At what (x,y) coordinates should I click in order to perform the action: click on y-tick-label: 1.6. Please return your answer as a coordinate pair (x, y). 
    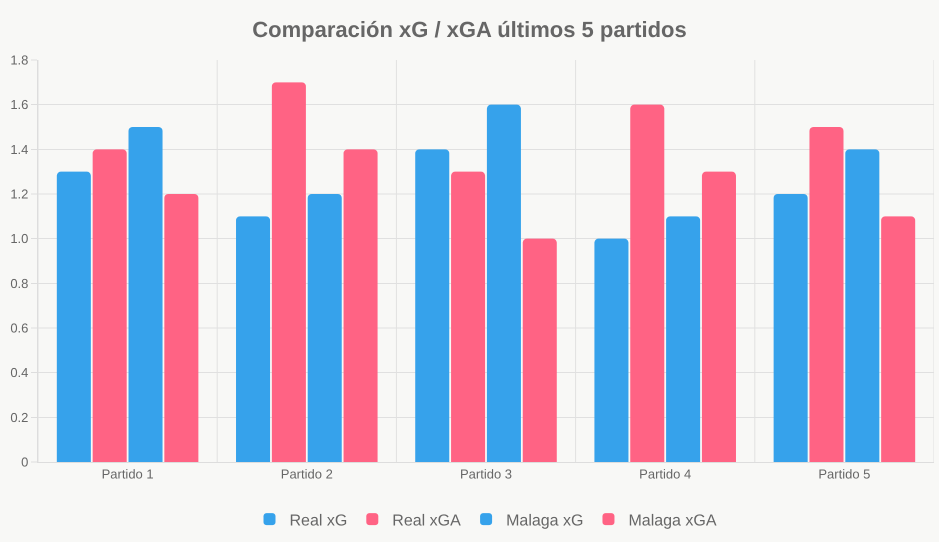
    Looking at the image, I should click on (19, 104).